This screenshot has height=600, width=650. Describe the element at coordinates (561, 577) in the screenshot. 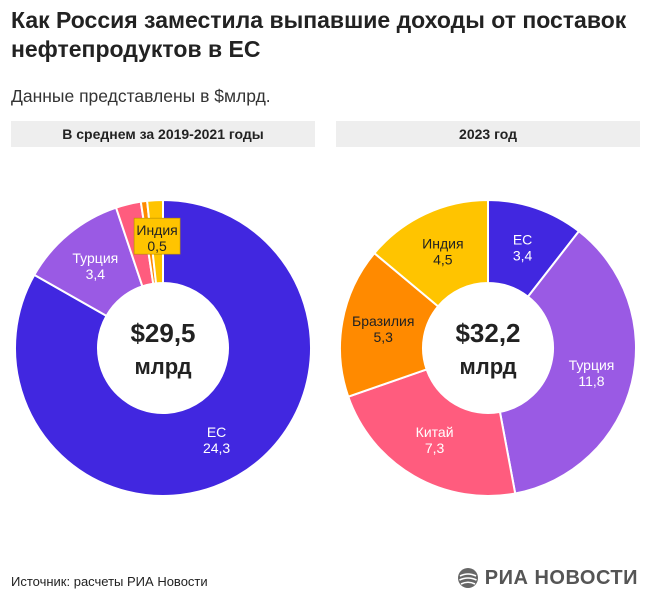

I see `ria-logo-text: РИА НОВОСТИ` at that location.